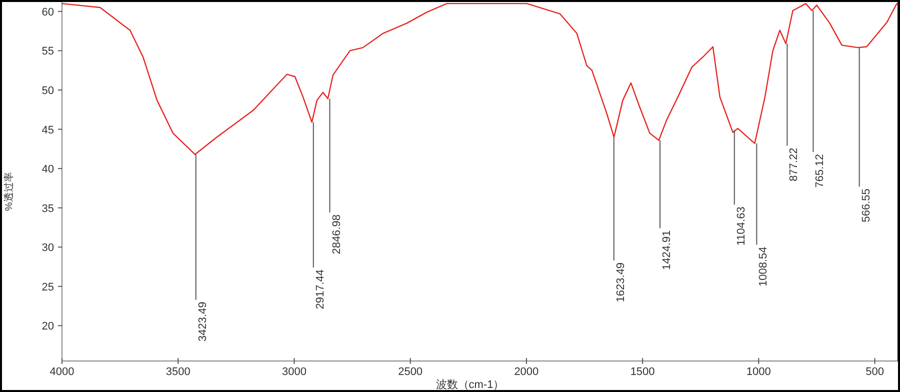  I want to click on y-tick-label: 50, so click(48, 90).